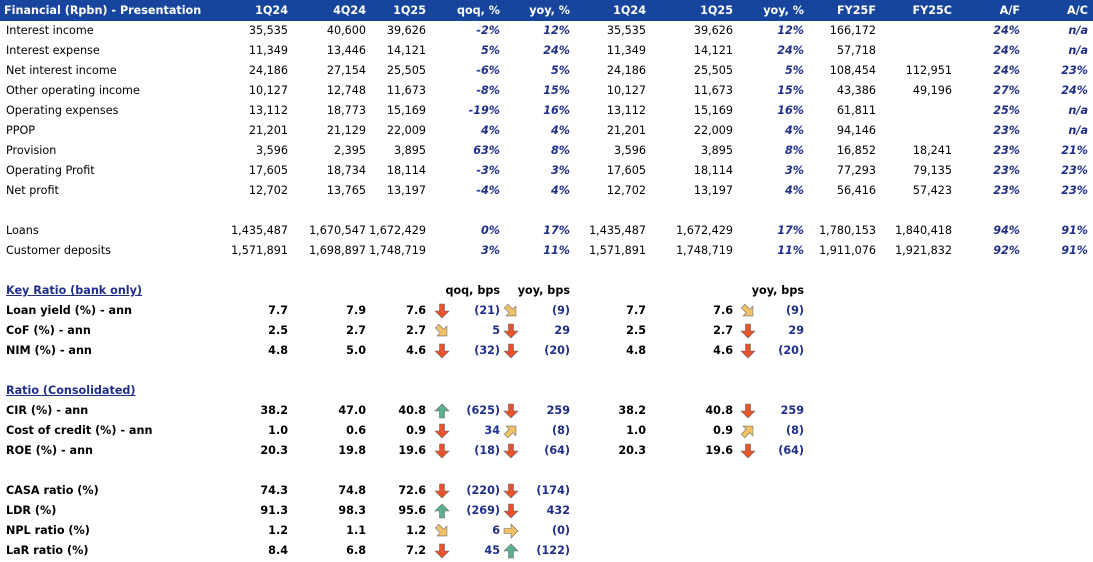 This screenshot has height=562, width=1093. What do you see at coordinates (856, 190) in the screenshot?
I see `row-value: 56,416` at bounding box center [856, 190].